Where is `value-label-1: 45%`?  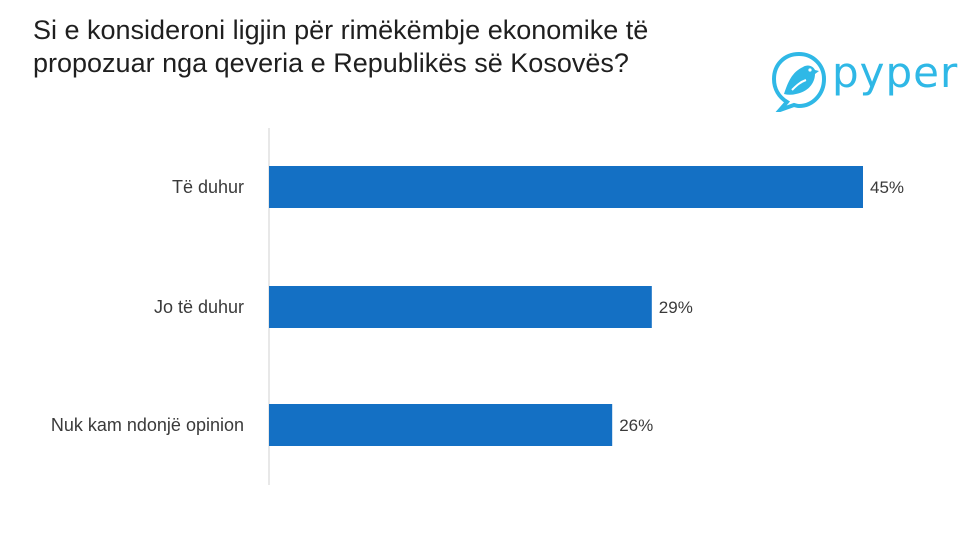 value-label-1: 45% is located at coordinates (887, 187).